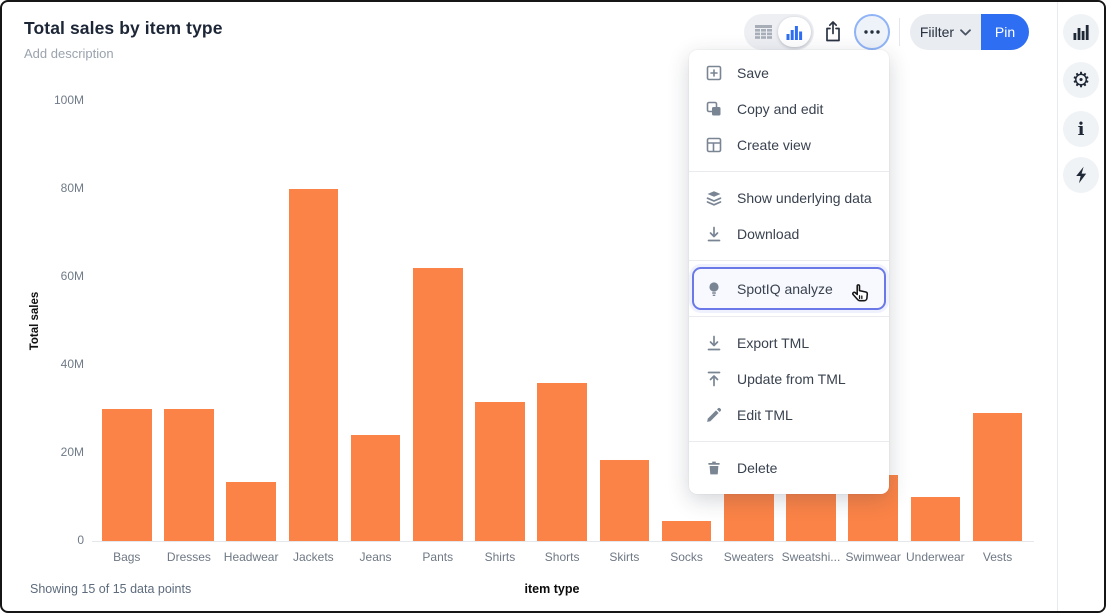  Describe the element at coordinates (714, 73) in the screenshot. I see `save-icon` at that location.